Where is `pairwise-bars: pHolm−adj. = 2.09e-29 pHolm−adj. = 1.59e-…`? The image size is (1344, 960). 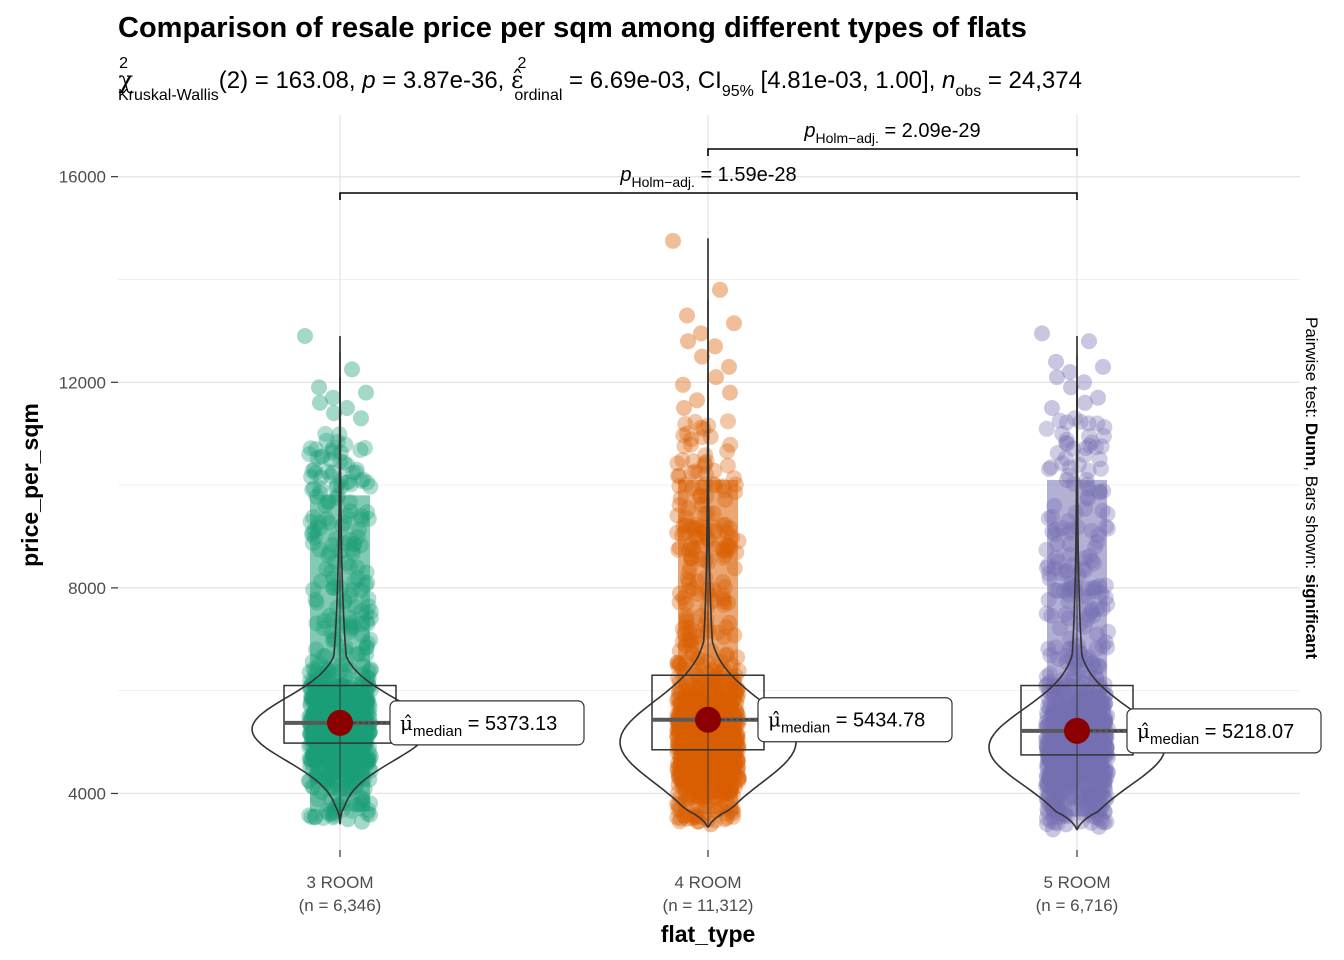 pairwise-bars: pHolm−adj. = 2.09e-29 pHolm−adj. = 1.59e-… is located at coordinates (708, 160).